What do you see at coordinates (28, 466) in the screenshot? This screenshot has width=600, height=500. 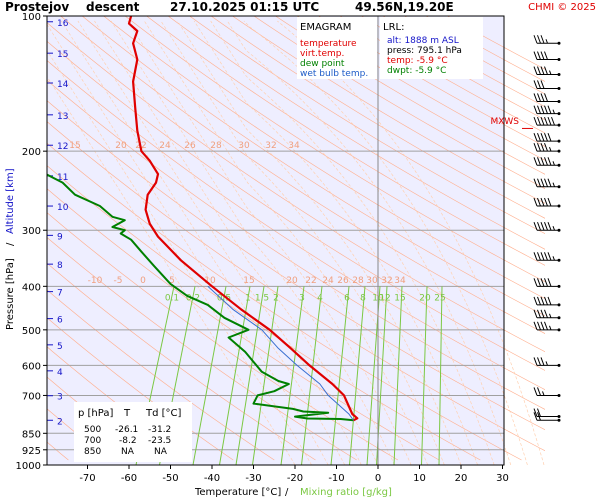 I see `y-tick-label: 1000` at bounding box center [28, 466].